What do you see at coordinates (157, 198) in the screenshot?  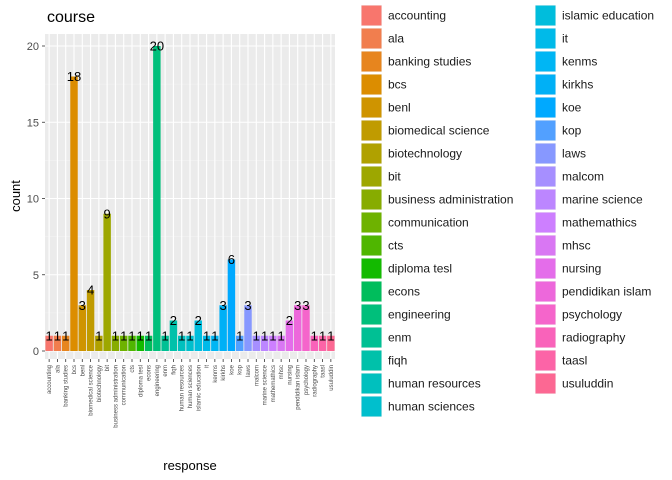 I see `bar-engineering` at bounding box center [157, 198].